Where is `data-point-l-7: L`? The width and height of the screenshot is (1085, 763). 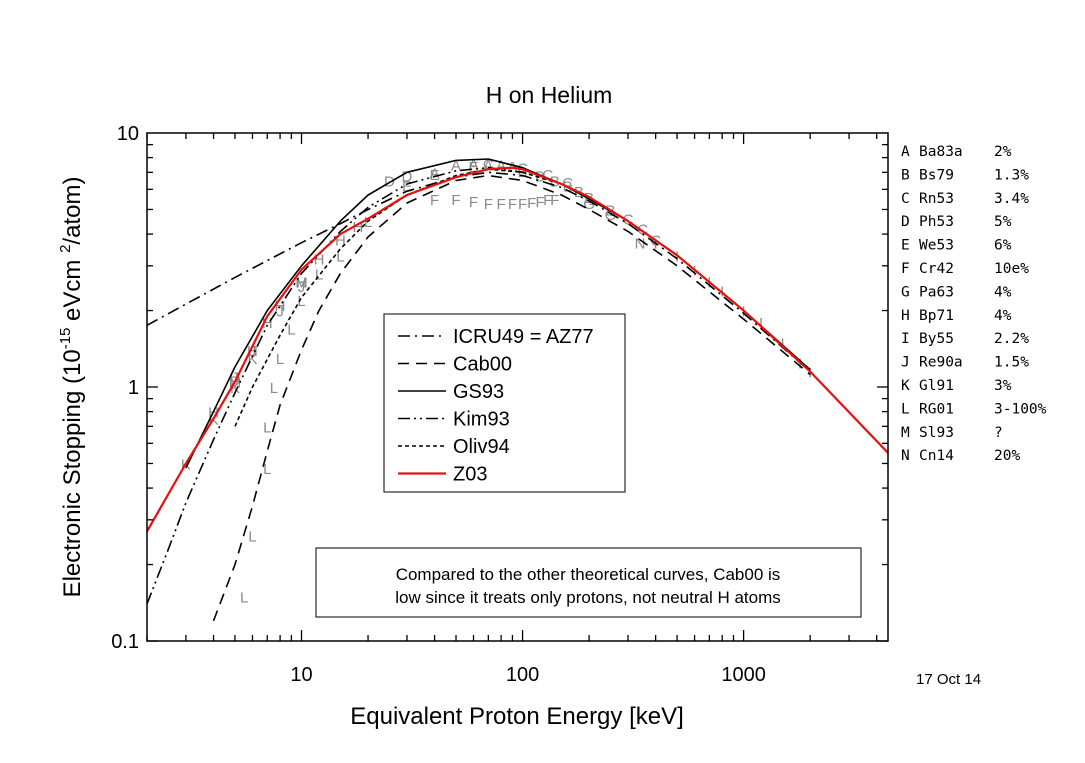
data-point-l-7: L is located at coordinates (301, 301).